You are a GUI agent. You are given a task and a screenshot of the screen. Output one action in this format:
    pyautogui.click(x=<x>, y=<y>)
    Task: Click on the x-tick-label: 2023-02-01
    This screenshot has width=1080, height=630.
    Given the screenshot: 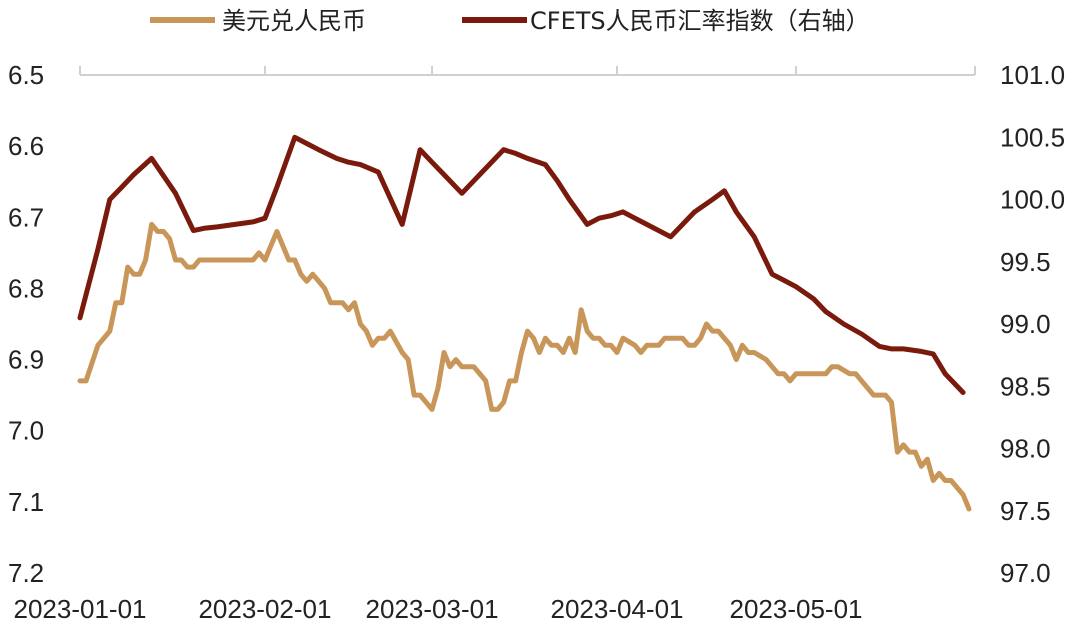 What is the action you would take?
    pyautogui.click(x=264, y=609)
    